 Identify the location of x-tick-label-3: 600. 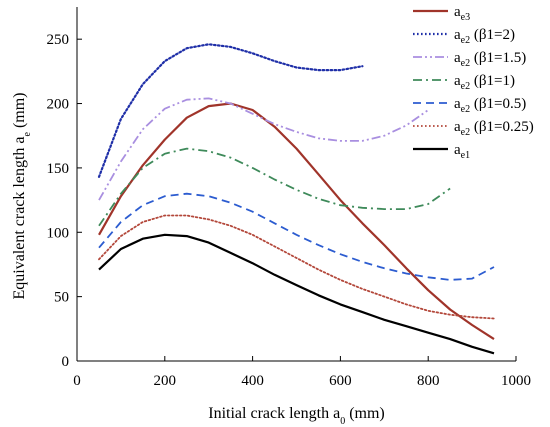
(340, 381).